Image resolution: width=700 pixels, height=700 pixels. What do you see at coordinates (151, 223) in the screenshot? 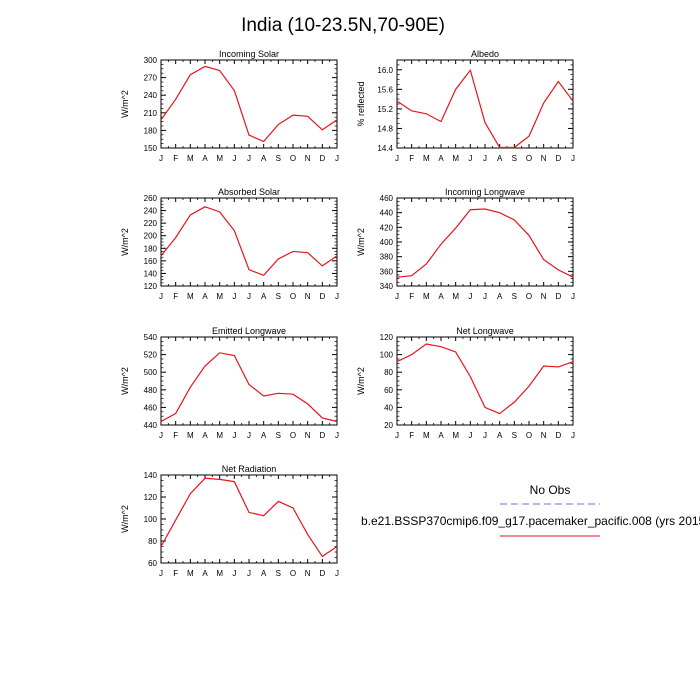
I see `y-tick-label: 220` at bounding box center [151, 223].